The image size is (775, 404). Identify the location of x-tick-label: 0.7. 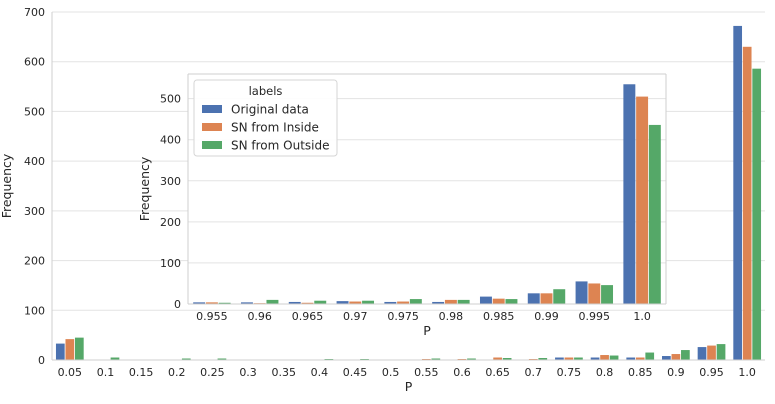
(534, 372).